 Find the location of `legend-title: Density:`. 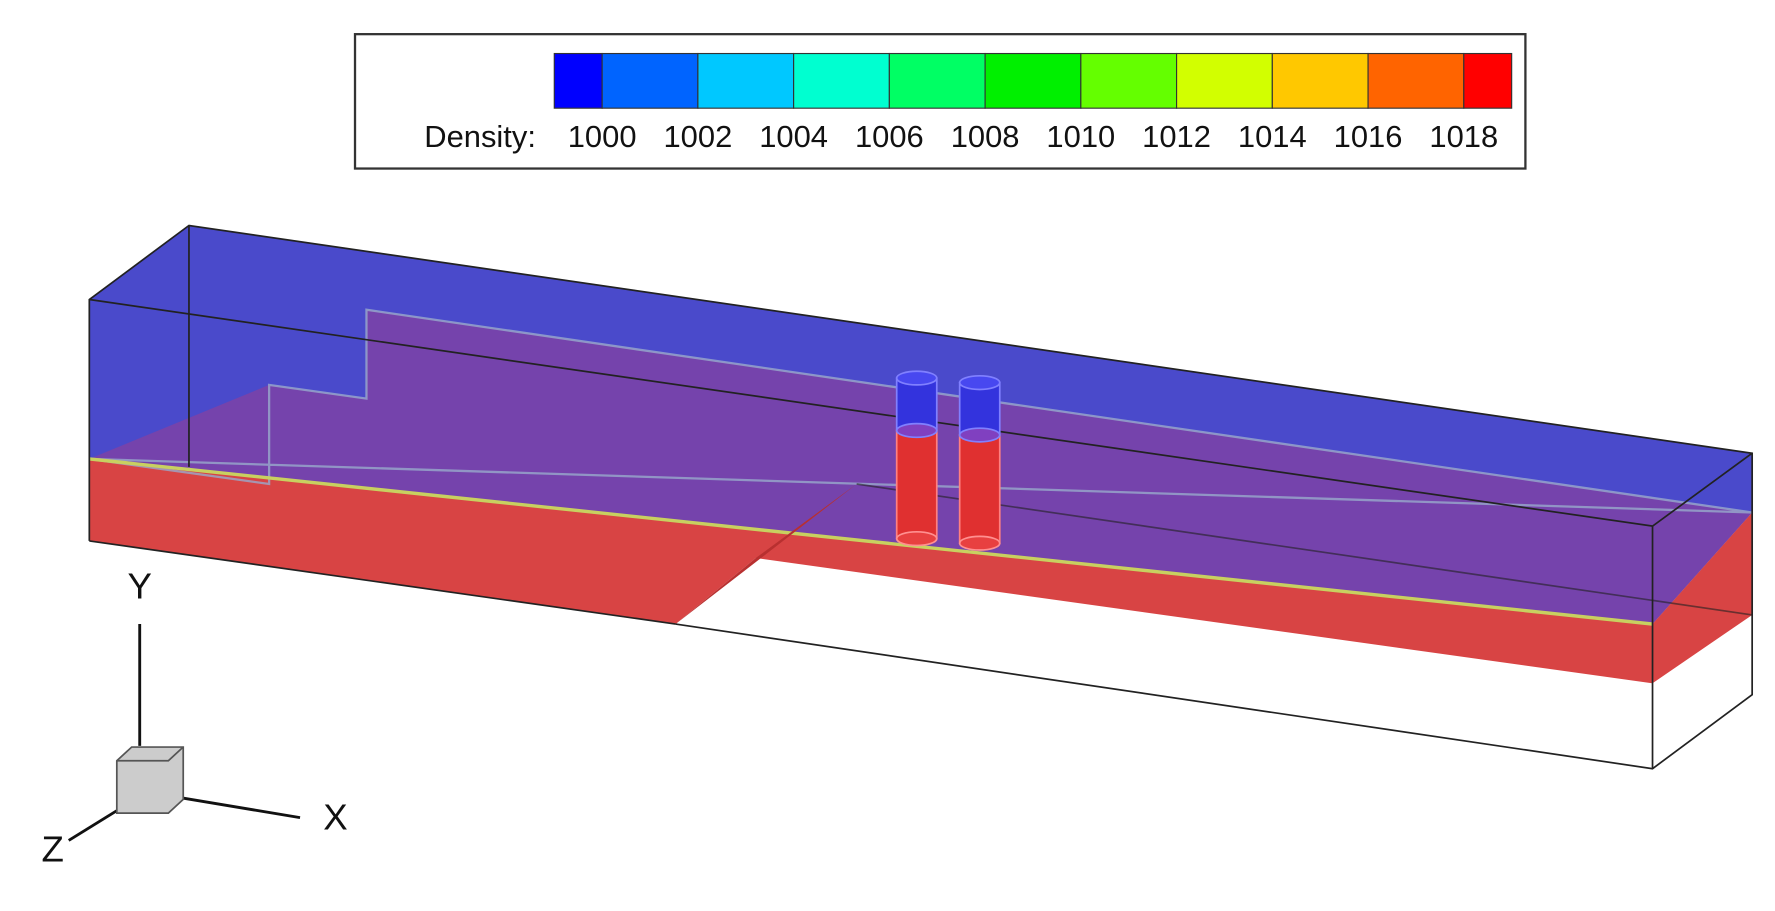

legend-title: Density: is located at coordinates (480, 136).